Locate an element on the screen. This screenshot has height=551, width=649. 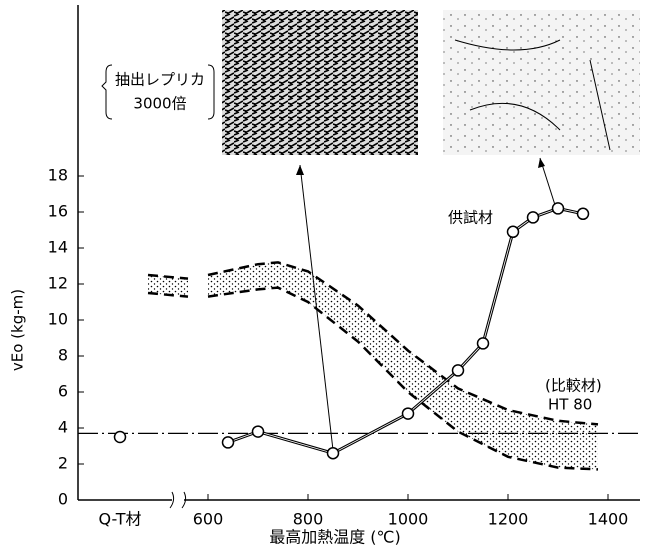
x-tick-label: Q-T材 is located at coordinates (119, 519).